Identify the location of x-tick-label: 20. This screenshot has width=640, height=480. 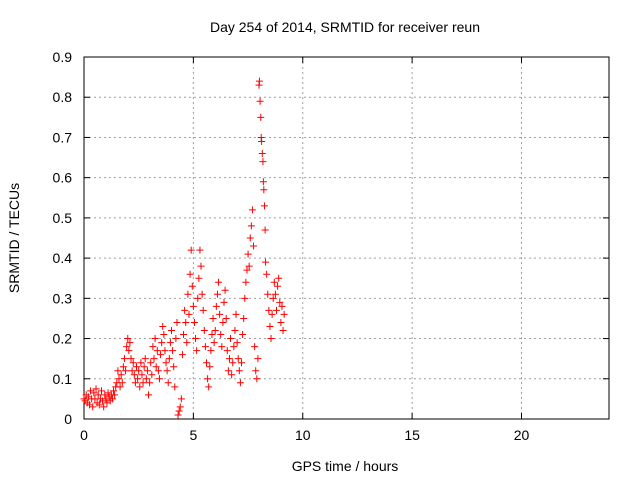
(522, 435).